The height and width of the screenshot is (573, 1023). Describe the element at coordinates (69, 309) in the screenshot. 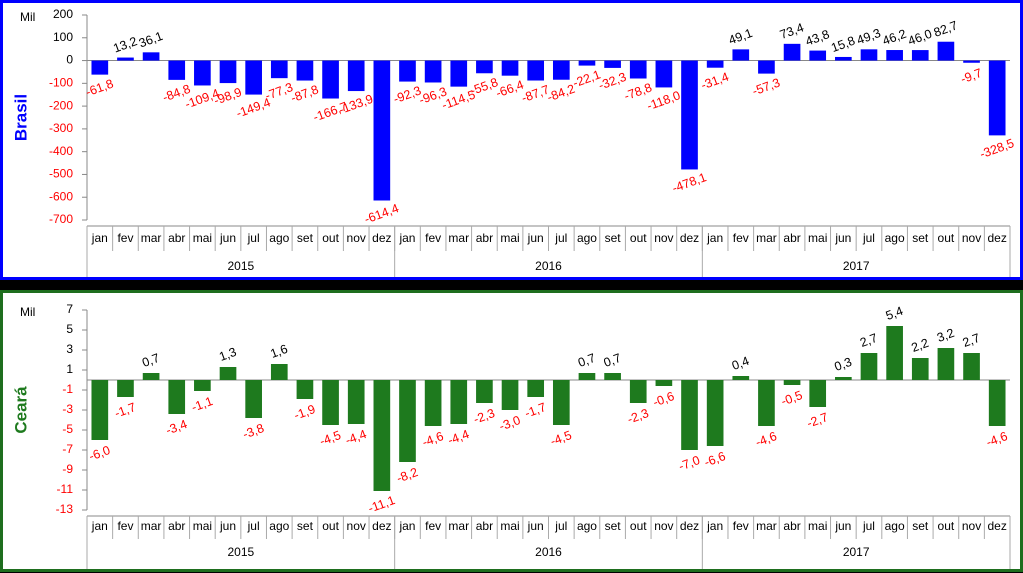

I see `y-tick-label: 7` at that location.